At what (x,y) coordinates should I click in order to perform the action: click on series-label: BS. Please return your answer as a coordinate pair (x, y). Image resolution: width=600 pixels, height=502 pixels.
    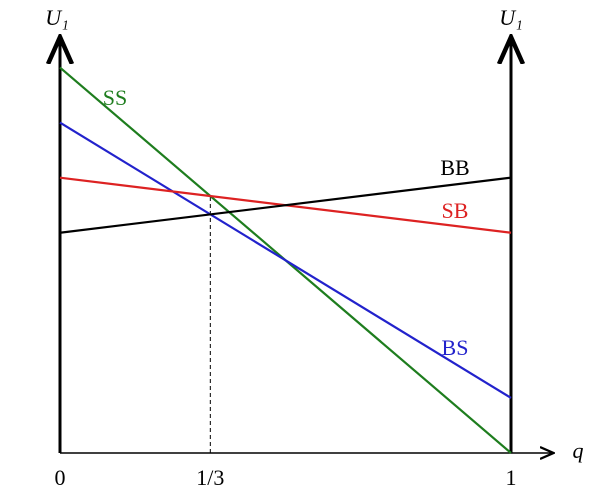
    Looking at the image, I should click on (455, 347).